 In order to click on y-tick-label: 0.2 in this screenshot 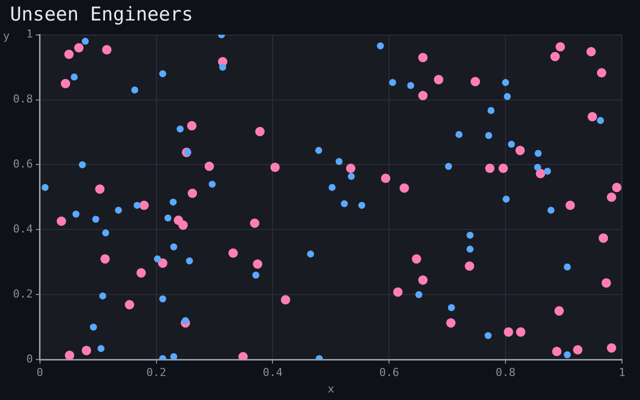, I will do `click(22, 294)`.